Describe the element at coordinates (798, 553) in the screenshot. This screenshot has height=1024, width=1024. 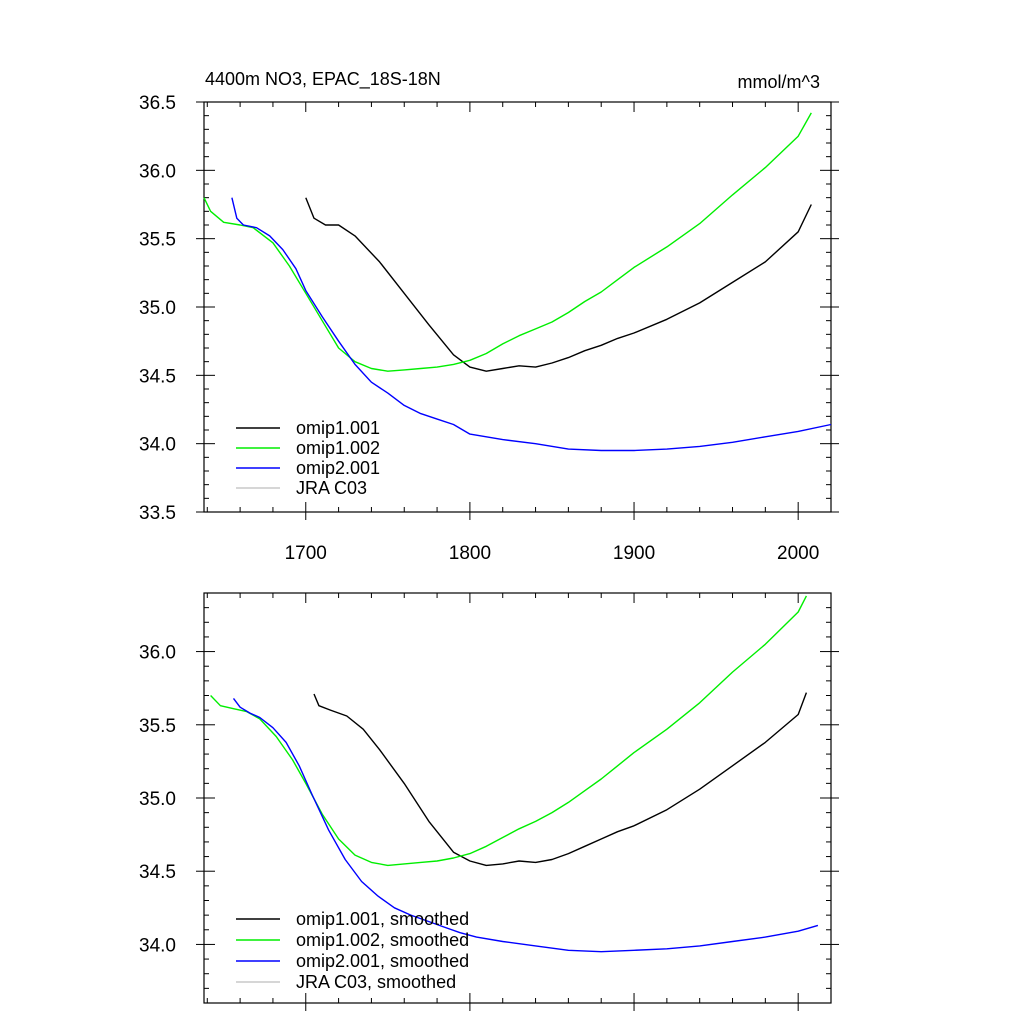
I see `x-tick-label: 2000` at that location.